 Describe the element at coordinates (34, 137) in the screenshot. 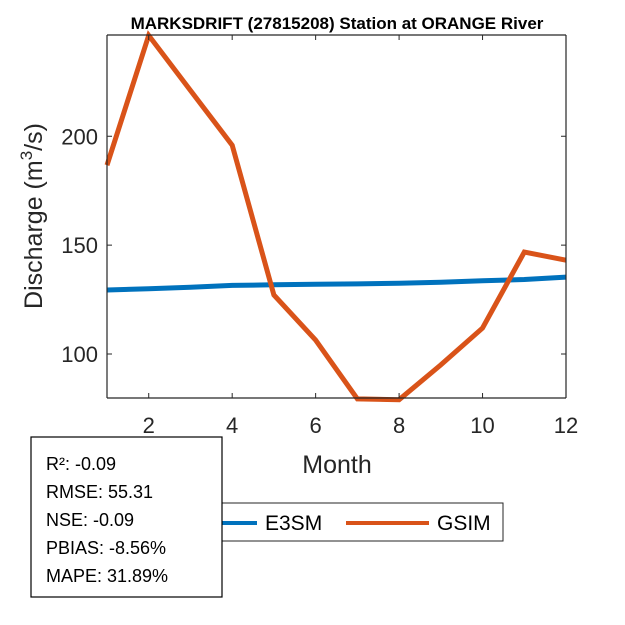

I see `y-axis-label-suffix: /s)` at that location.